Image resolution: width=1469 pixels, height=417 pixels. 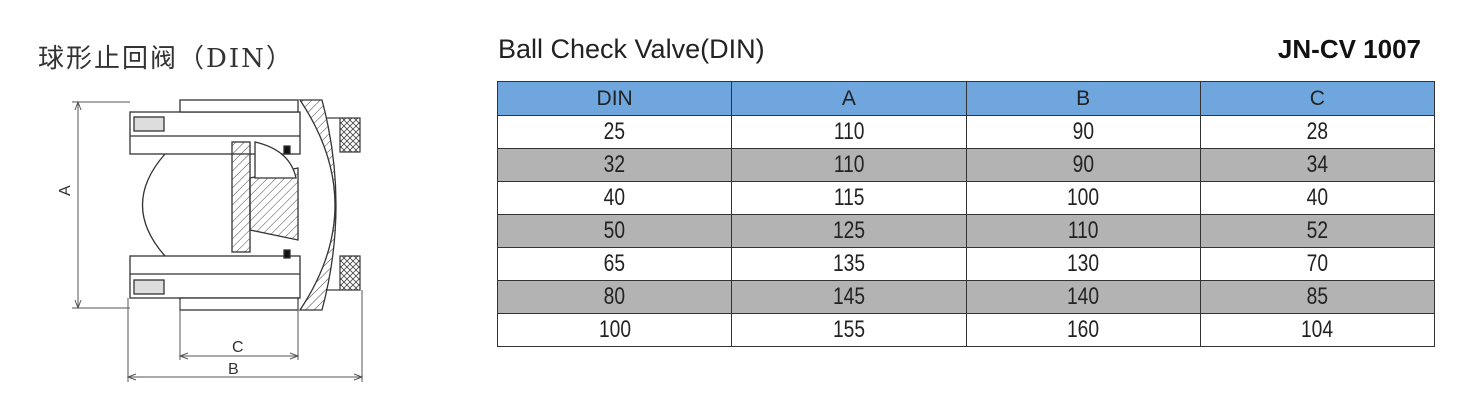 What do you see at coordinates (1083, 231) in the screenshot?
I see `cell-b: 110` at bounding box center [1083, 231].